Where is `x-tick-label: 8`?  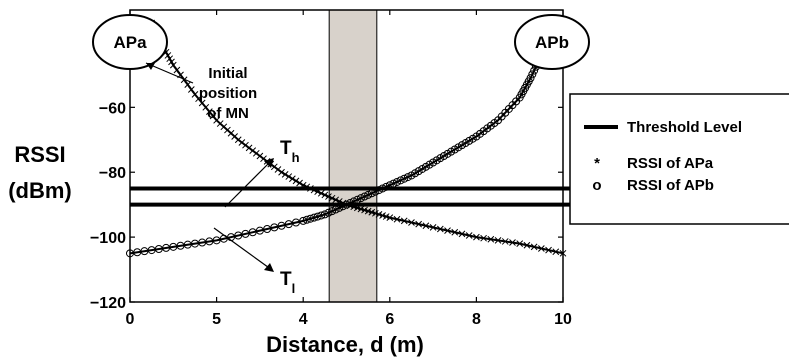
x-tick-label: 8 is located at coordinates (476, 319).